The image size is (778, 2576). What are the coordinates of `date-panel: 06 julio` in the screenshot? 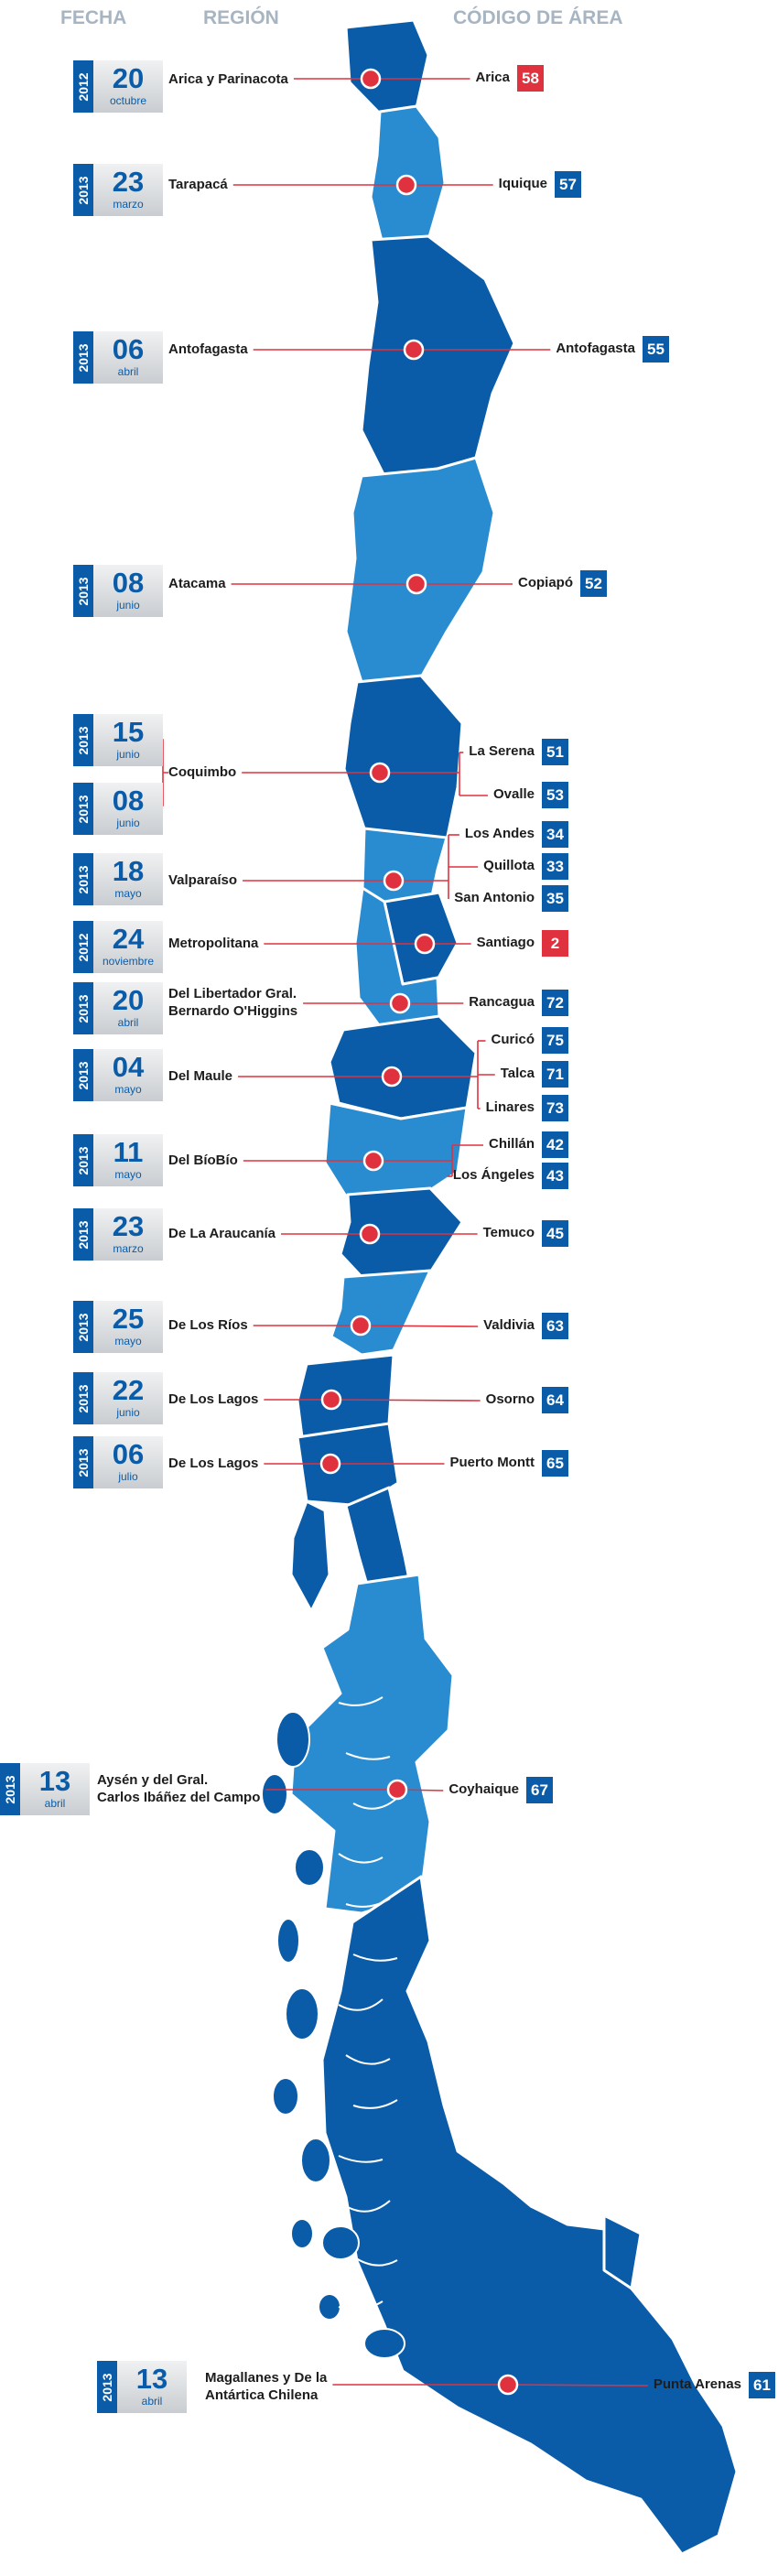 It's located at (128, 1462).